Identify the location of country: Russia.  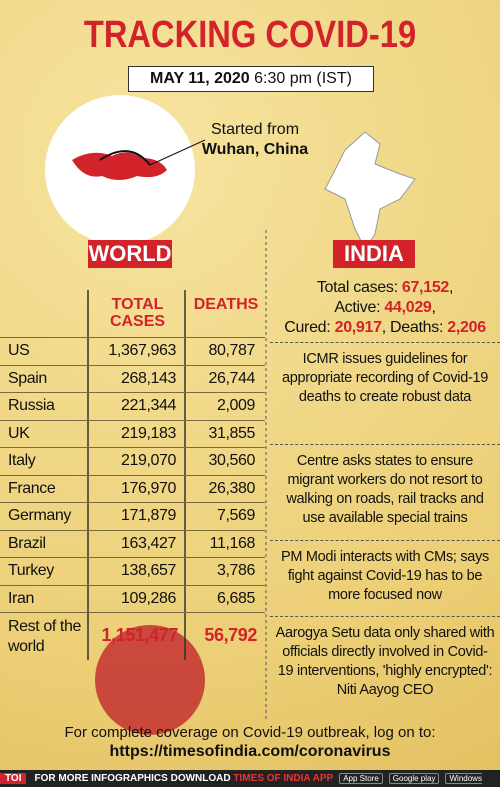
(31, 405).